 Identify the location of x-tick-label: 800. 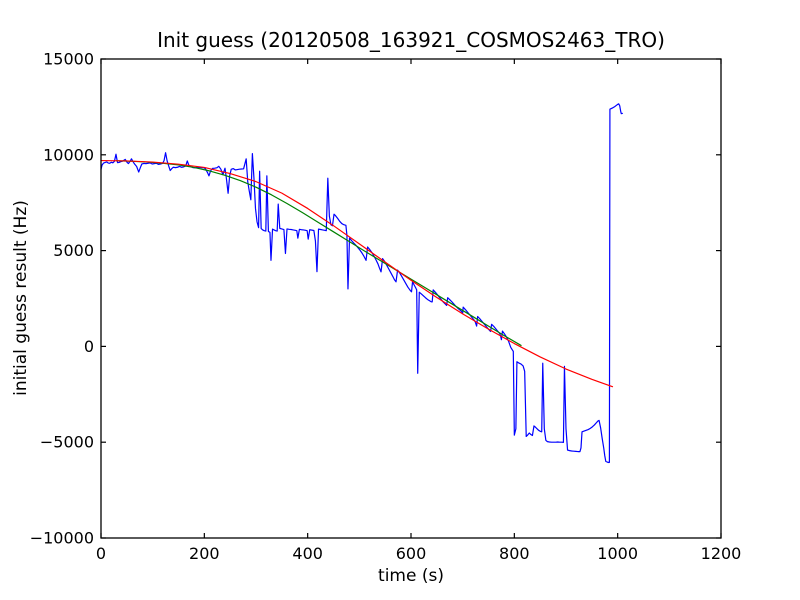
(514, 553).